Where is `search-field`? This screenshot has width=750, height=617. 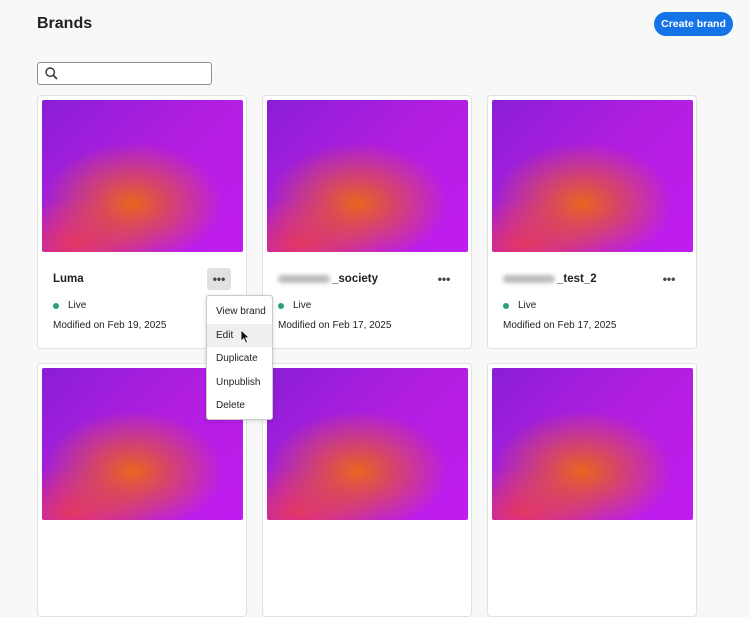 search-field is located at coordinates (124, 73).